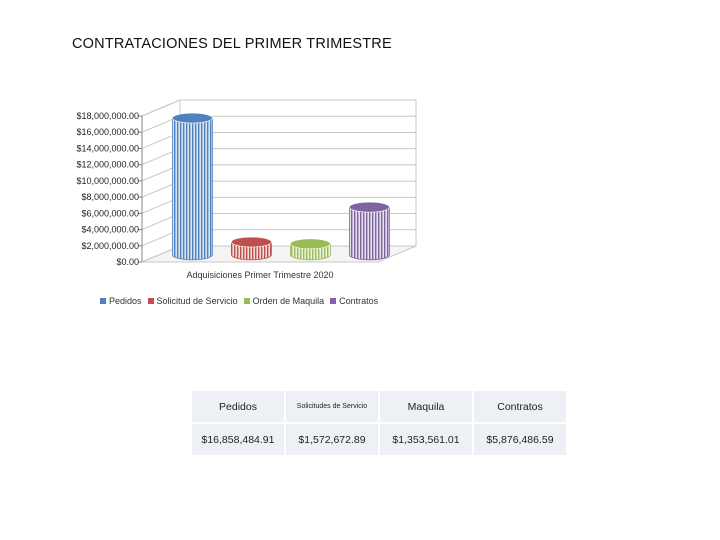  Describe the element at coordinates (107, 165) in the screenshot. I see `y-tick-label: $12,000,000.00` at that location.